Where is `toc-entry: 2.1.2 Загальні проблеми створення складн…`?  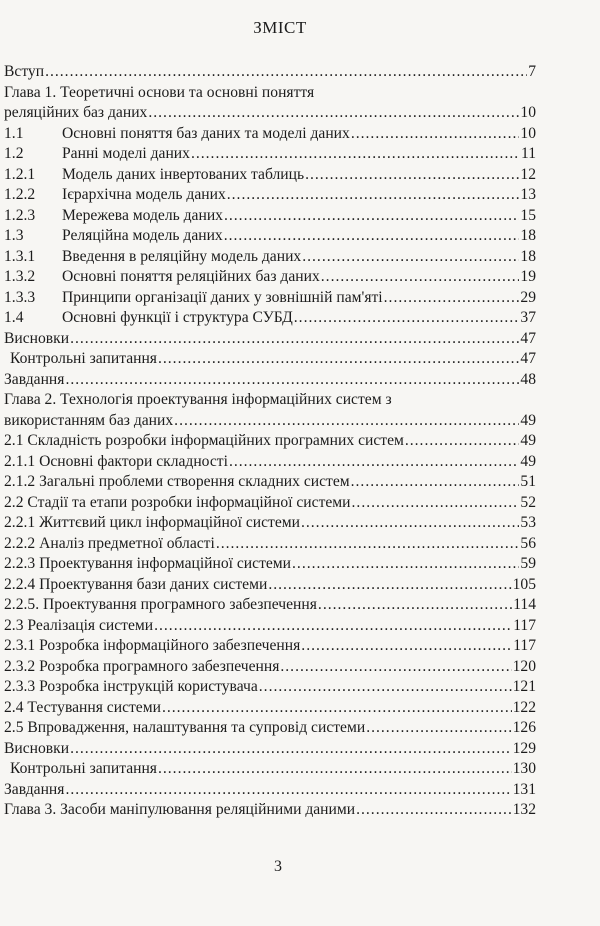 toc-entry: 2.1.2 Загальні проблеми створення складн… is located at coordinates (270, 482).